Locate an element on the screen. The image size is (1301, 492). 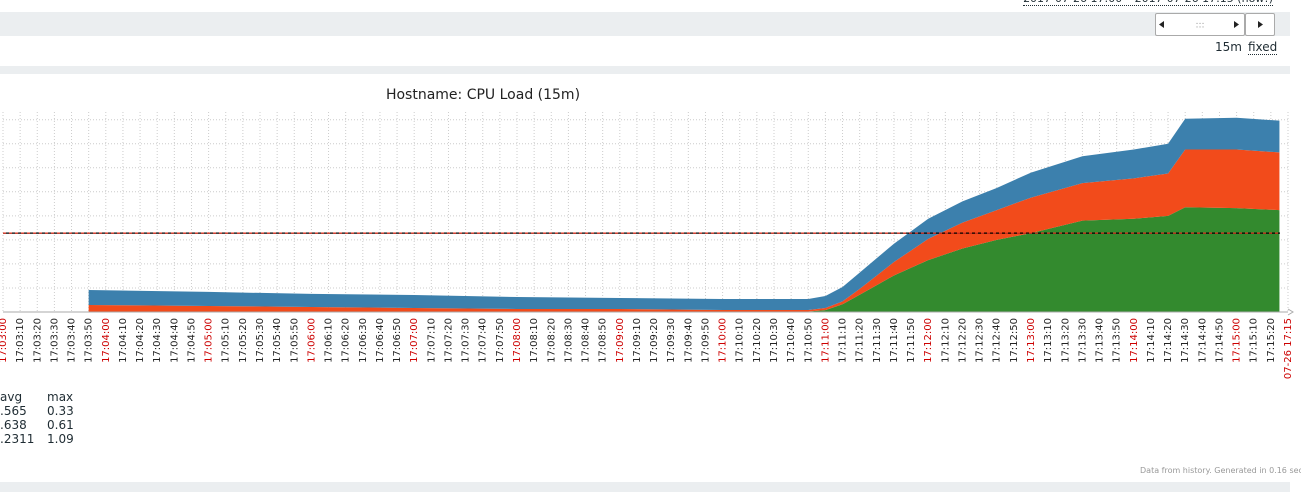
x-tick-label: 17:14:40 is located at coordinates (1202, 340).